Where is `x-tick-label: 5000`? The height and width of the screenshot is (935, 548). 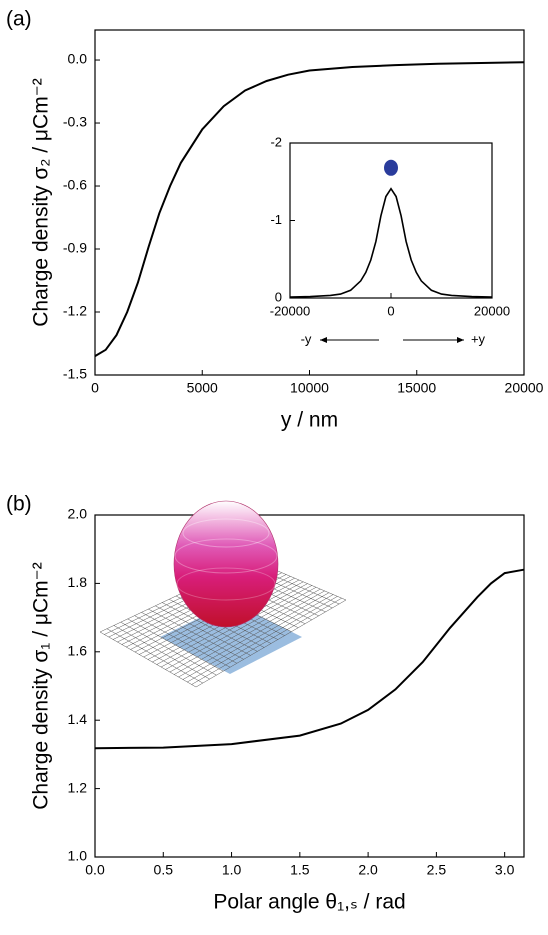
x-tick-label: 5000 is located at coordinates (202, 388).